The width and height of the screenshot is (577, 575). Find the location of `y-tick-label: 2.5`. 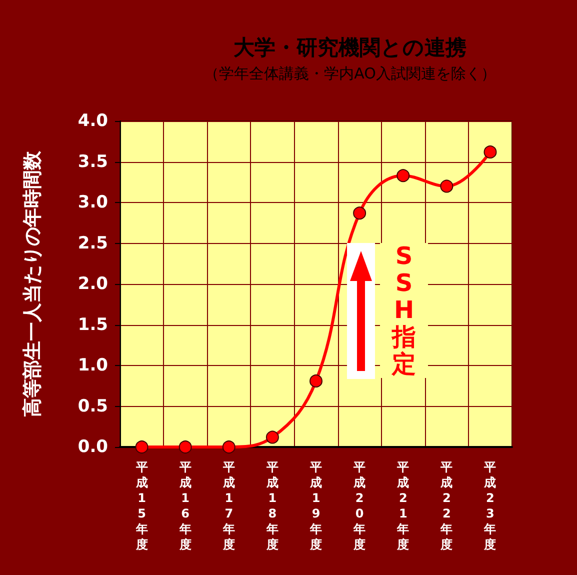

y-tick-label: 2.5 is located at coordinates (93, 243).